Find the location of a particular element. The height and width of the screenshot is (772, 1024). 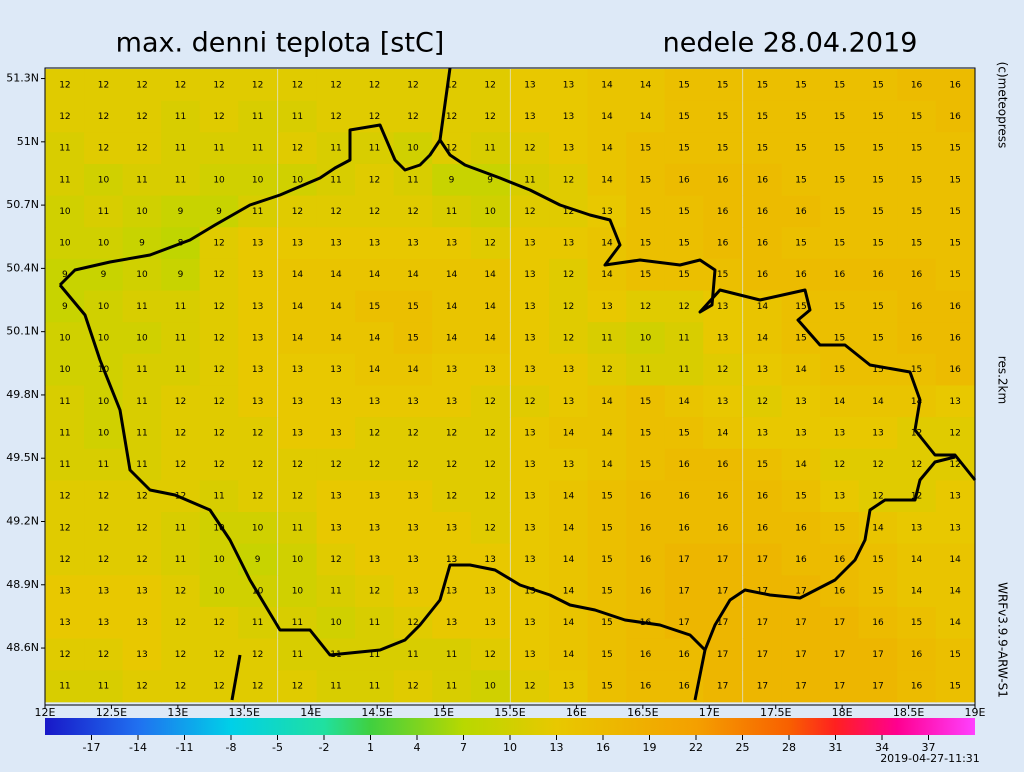

colorbar-tick-label: -8 is located at coordinates (231, 747).